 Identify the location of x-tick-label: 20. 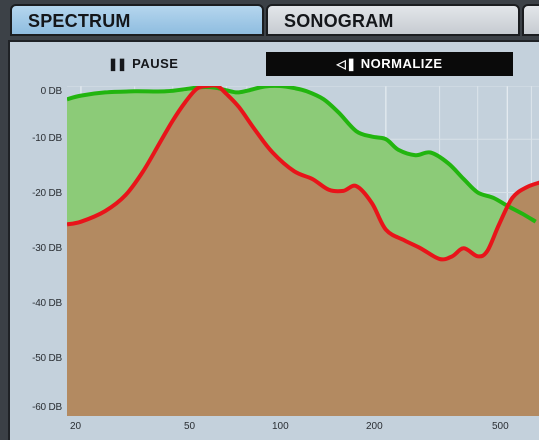
(76, 426).